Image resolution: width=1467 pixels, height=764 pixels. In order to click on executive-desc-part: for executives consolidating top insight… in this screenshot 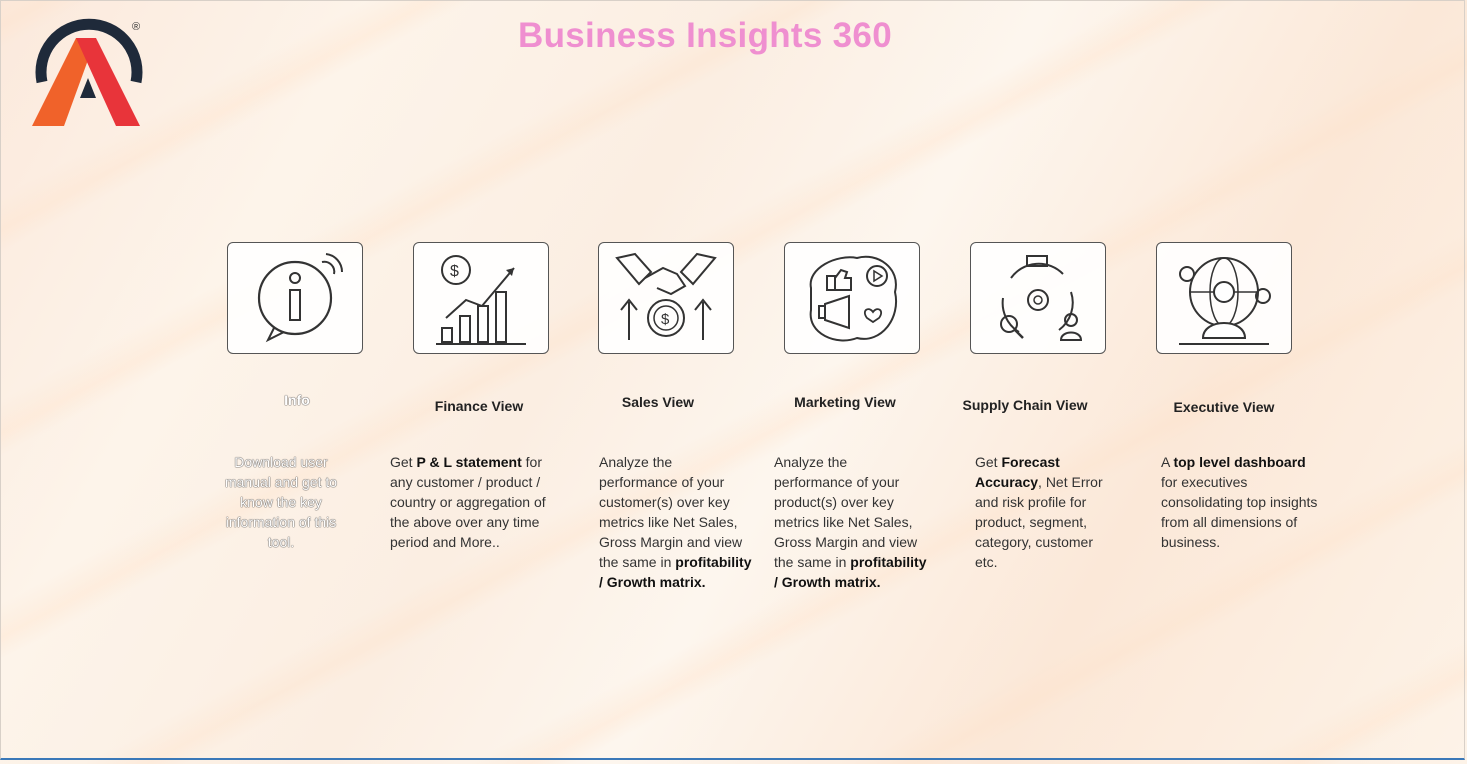, I will do `click(1239, 512)`.